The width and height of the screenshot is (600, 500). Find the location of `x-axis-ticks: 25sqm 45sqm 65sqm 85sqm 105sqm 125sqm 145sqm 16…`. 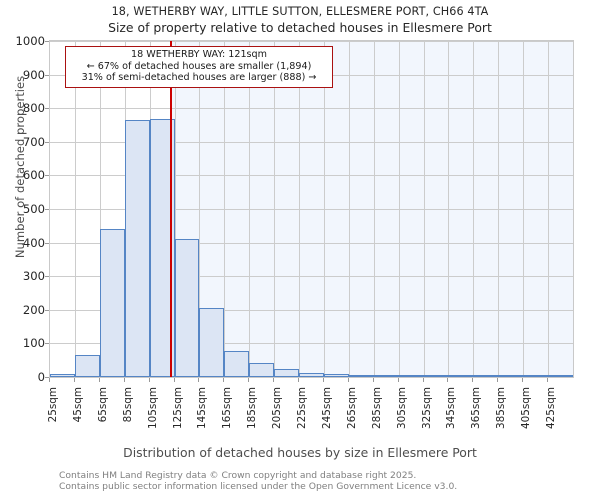

x-axis-ticks: 25sqm 45sqm 65sqm 85sqm 105sqm 125sqm 145sqm 16… is located at coordinates (310, 403).